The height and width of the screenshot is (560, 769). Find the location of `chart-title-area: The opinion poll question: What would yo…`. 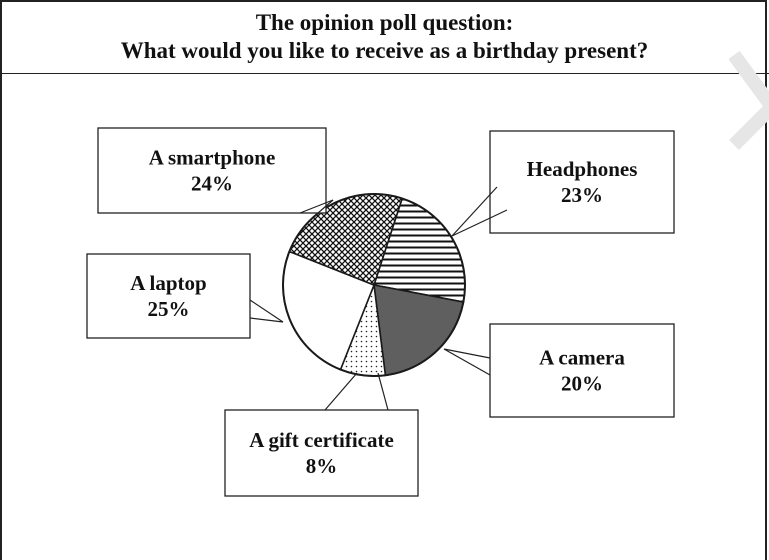

chart-title-area: The opinion poll question: What would yo… is located at coordinates (384, 37).